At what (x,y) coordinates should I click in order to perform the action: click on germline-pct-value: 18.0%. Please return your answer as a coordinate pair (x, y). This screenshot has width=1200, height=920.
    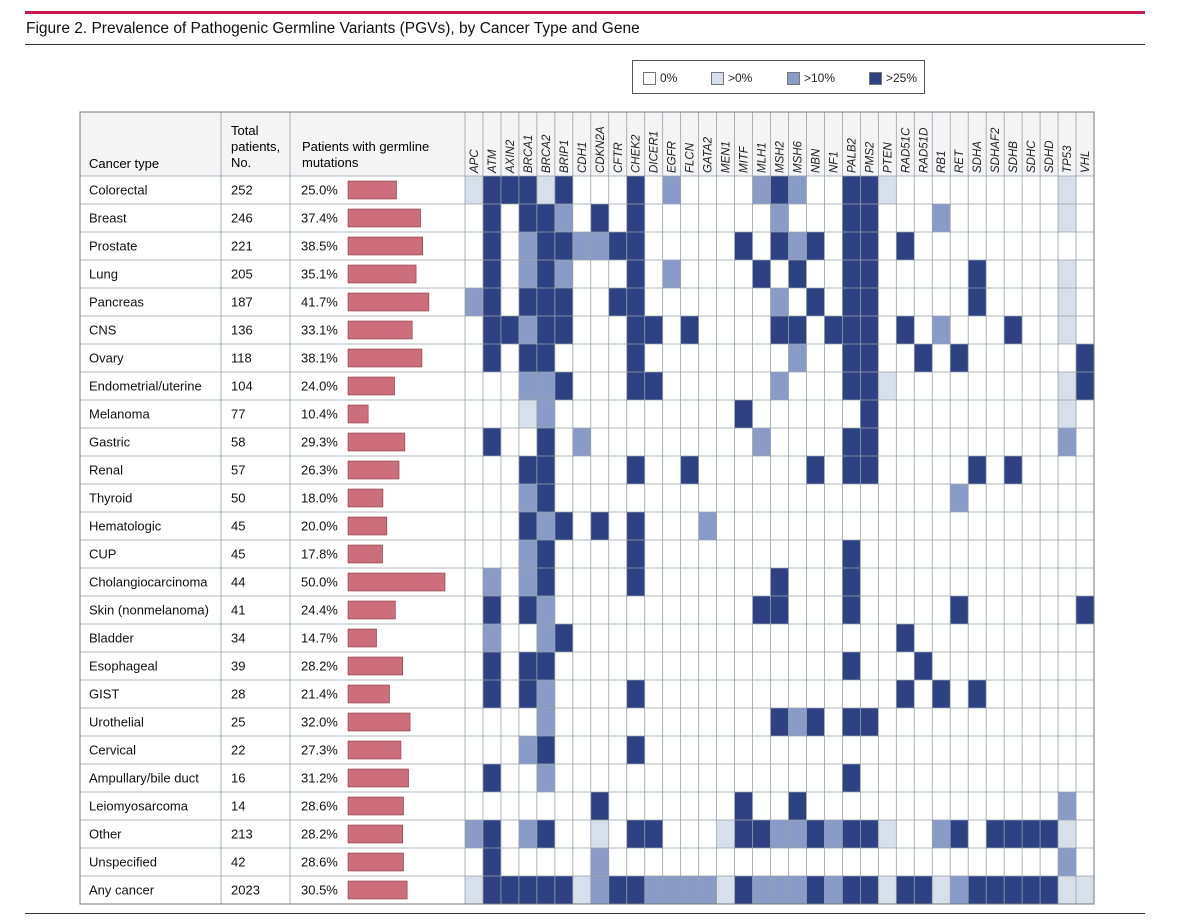
    Looking at the image, I should click on (319, 498).